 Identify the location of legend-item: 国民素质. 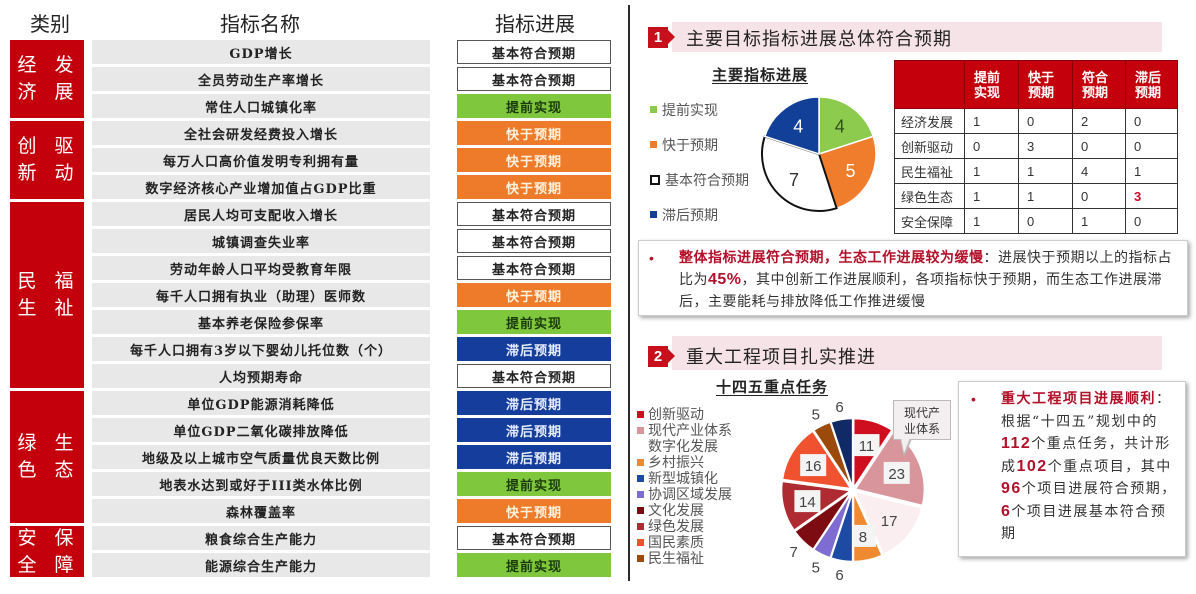
(684, 542).